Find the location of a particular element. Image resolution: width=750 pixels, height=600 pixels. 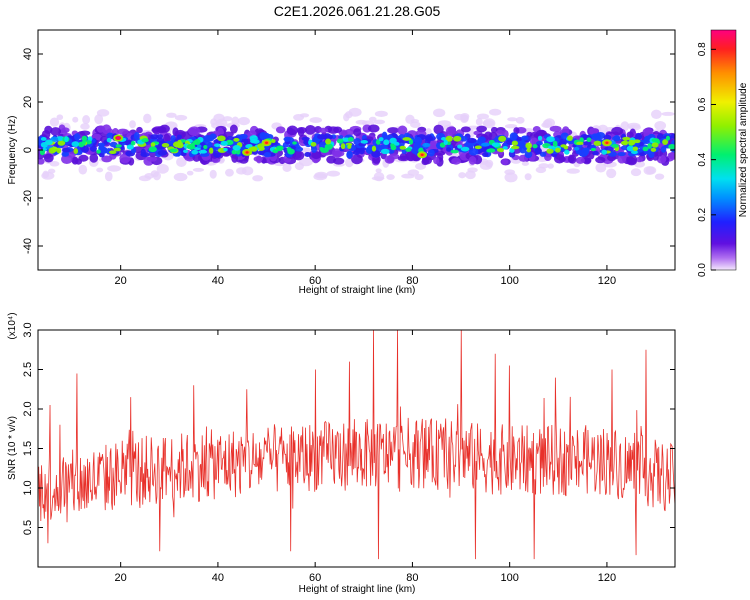

colorbar-gradient is located at coordinates (723, 150).